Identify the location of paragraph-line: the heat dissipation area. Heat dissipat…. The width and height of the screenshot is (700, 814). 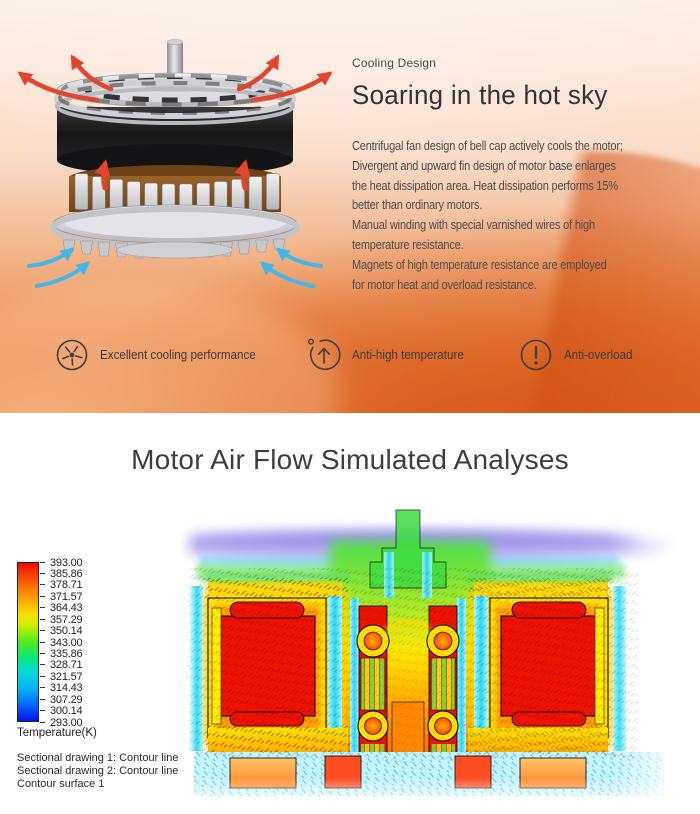
(485, 185).